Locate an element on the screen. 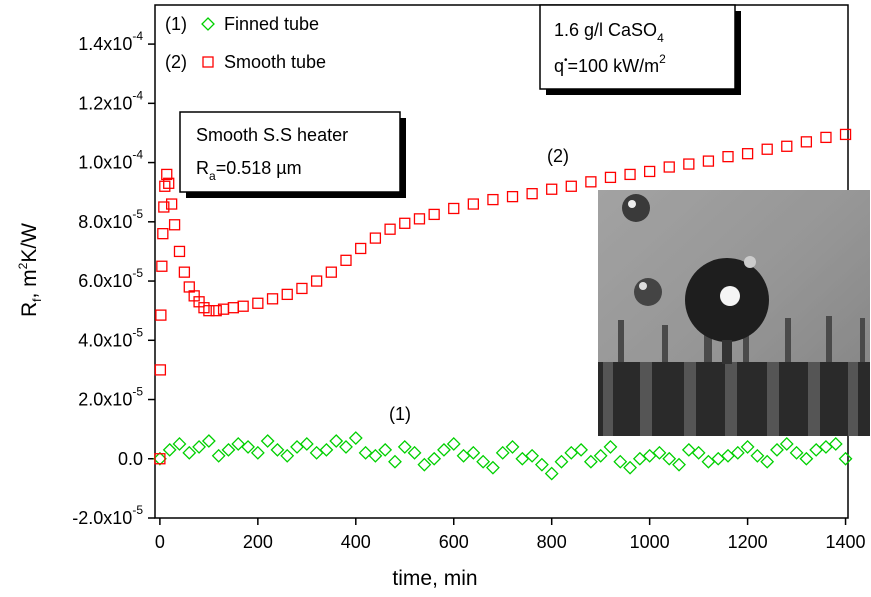  heater-text: R is located at coordinates (202, 168).